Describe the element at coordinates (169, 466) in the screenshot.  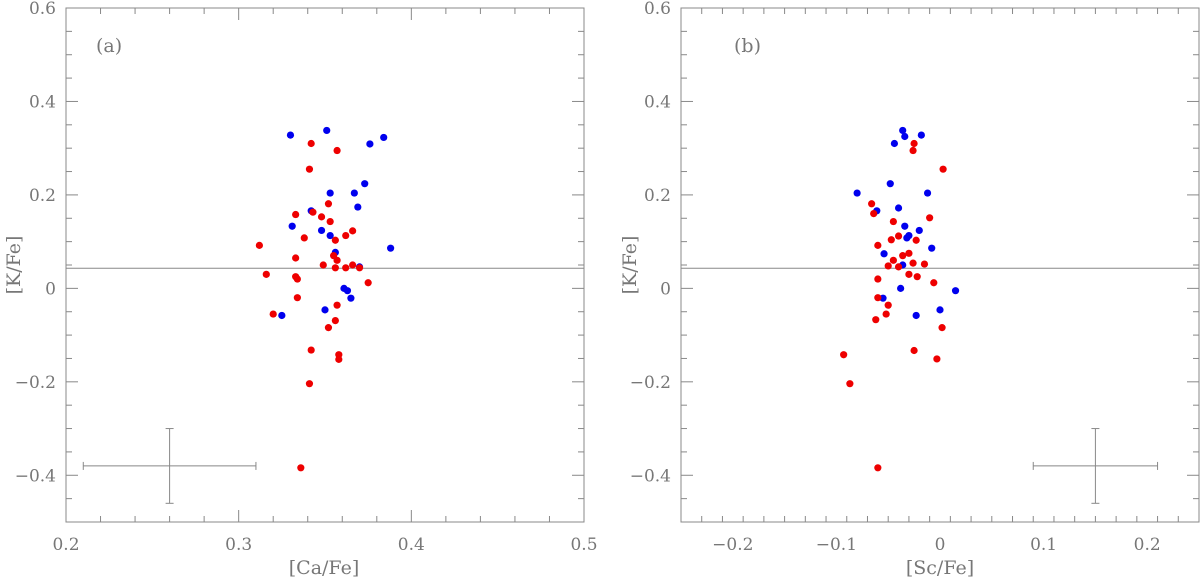
I see `error-bar-a` at that location.